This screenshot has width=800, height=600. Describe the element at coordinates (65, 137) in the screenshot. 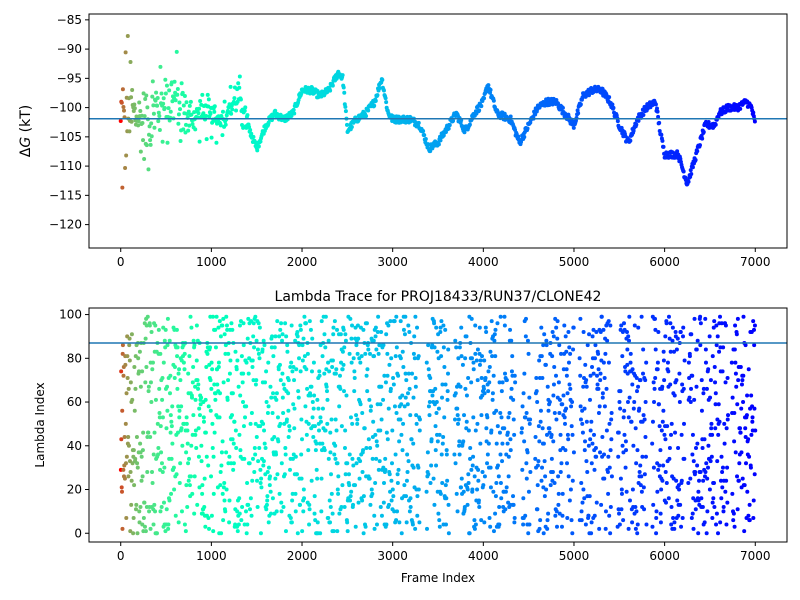

I see `dg-y-tick-label: −105` at that location.